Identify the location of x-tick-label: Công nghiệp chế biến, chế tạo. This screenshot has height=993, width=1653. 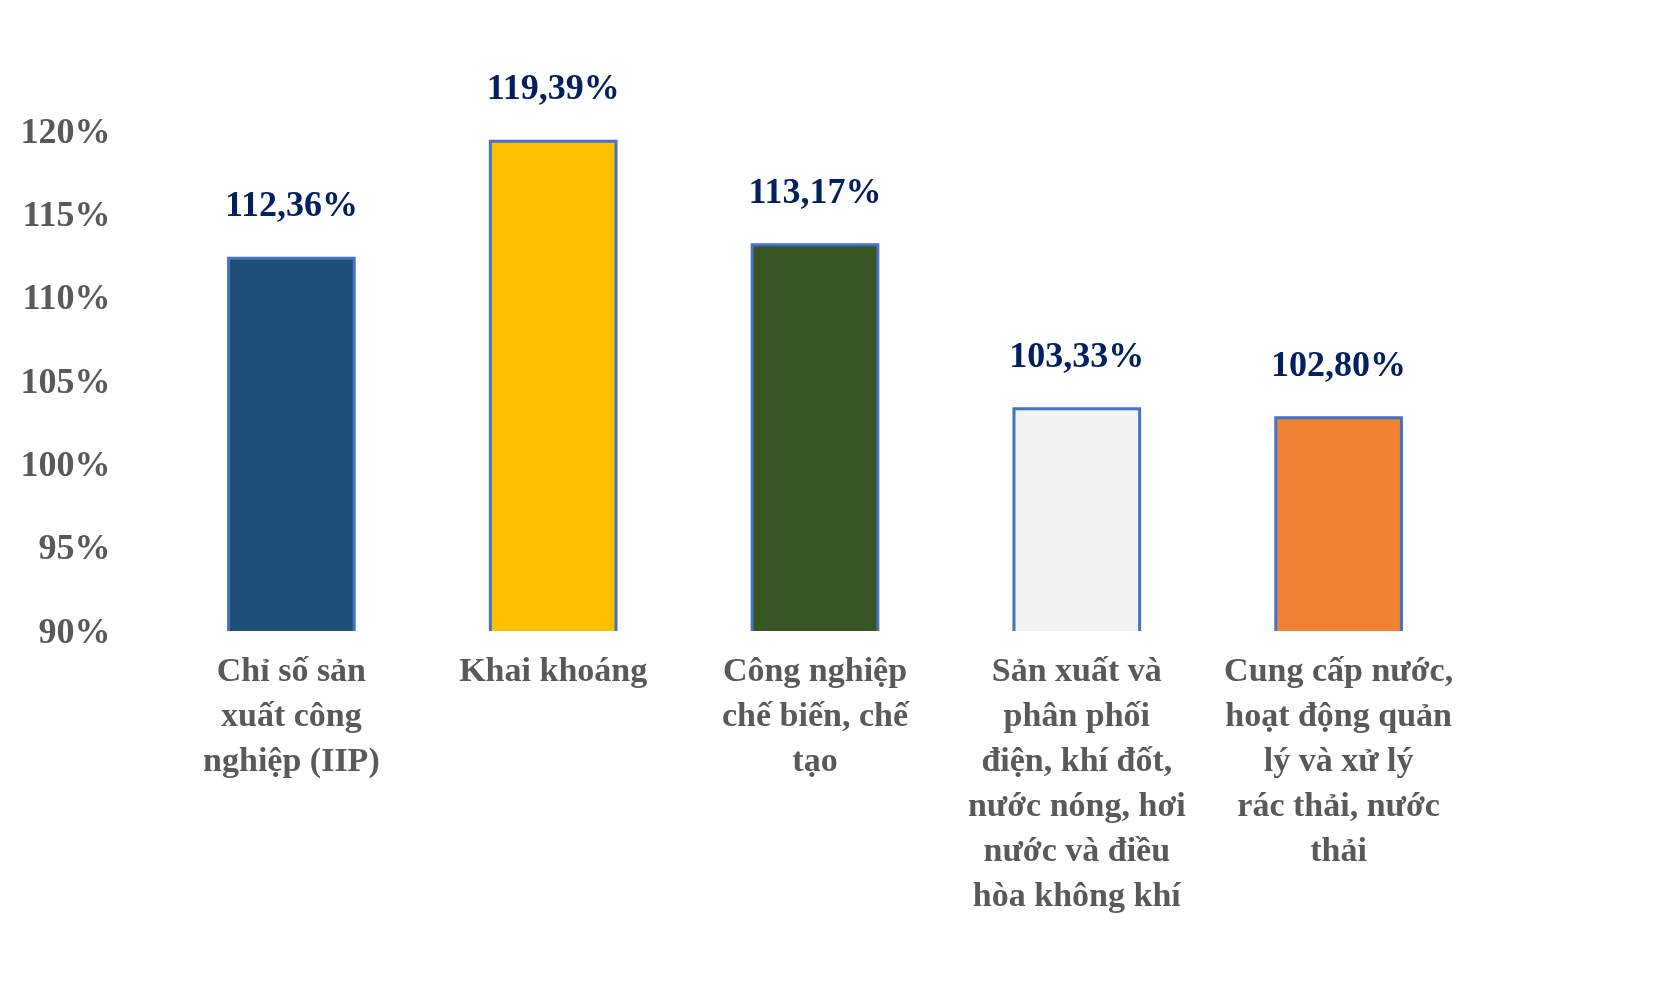
(815, 714).